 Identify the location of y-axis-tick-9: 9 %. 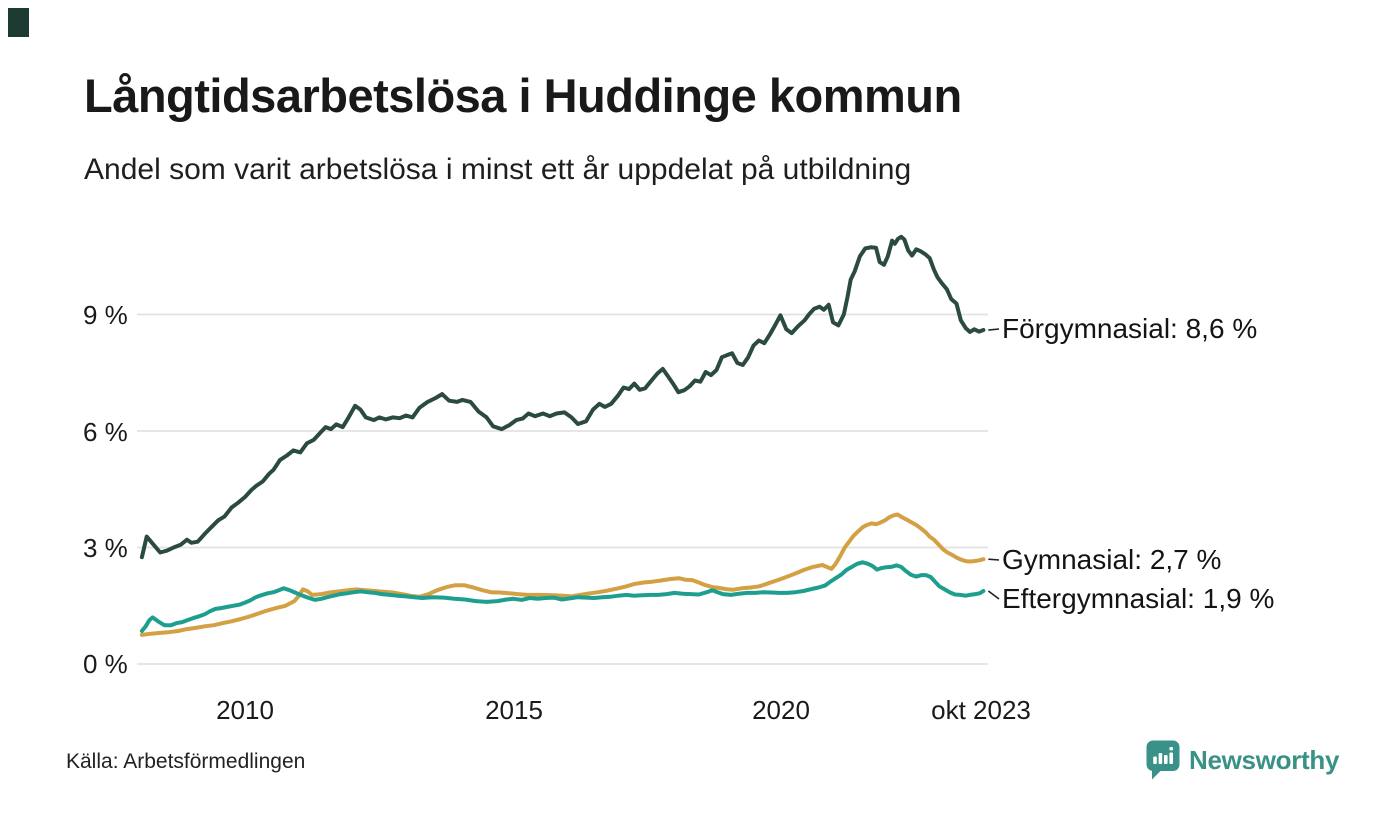
(105, 315).